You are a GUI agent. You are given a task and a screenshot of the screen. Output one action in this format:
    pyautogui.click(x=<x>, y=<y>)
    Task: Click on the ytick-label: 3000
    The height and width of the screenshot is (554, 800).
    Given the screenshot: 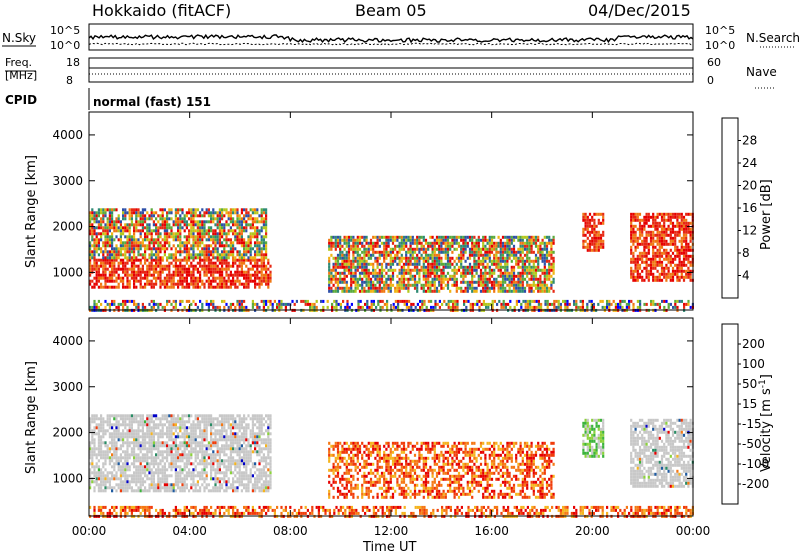 What is the action you would take?
    pyautogui.click(x=67, y=181)
    